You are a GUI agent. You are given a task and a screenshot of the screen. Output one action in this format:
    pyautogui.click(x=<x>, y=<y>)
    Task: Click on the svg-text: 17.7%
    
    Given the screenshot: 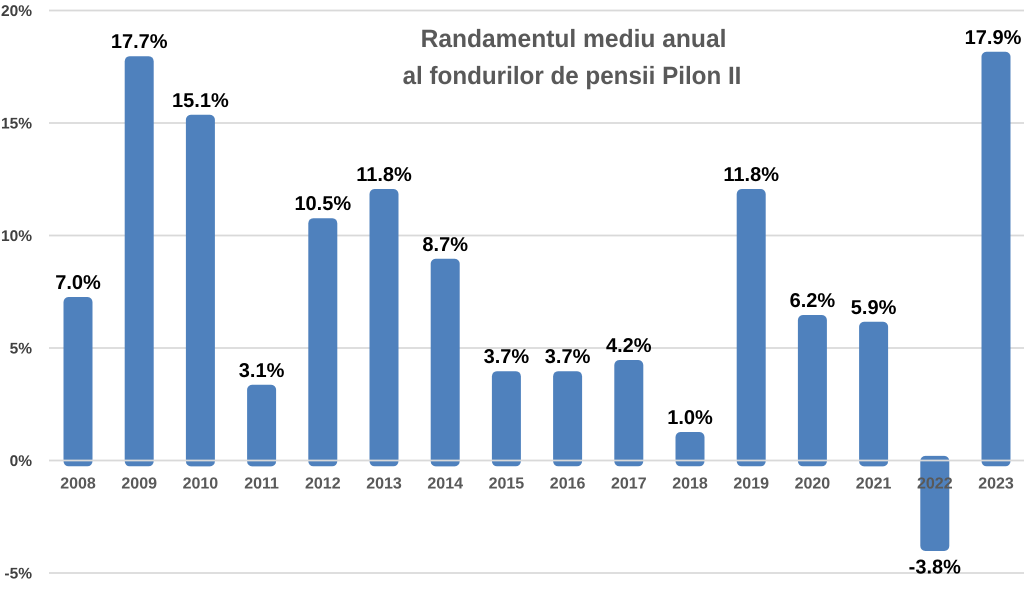 What is the action you would take?
    pyautogui.click(x=139, y=42)
    